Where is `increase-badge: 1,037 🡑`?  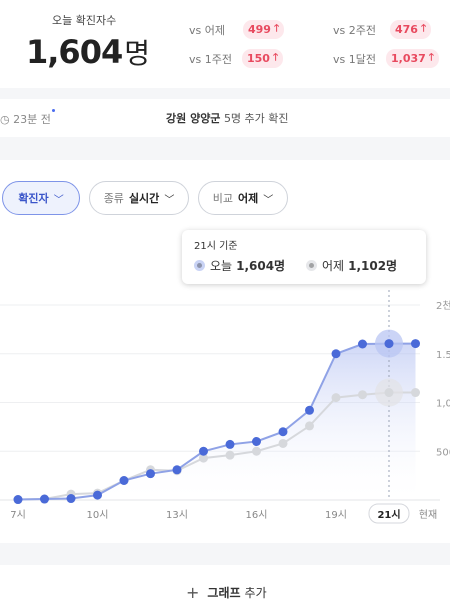
increase-badge: 1,037 🡑 is located at coordinates (412, 58).